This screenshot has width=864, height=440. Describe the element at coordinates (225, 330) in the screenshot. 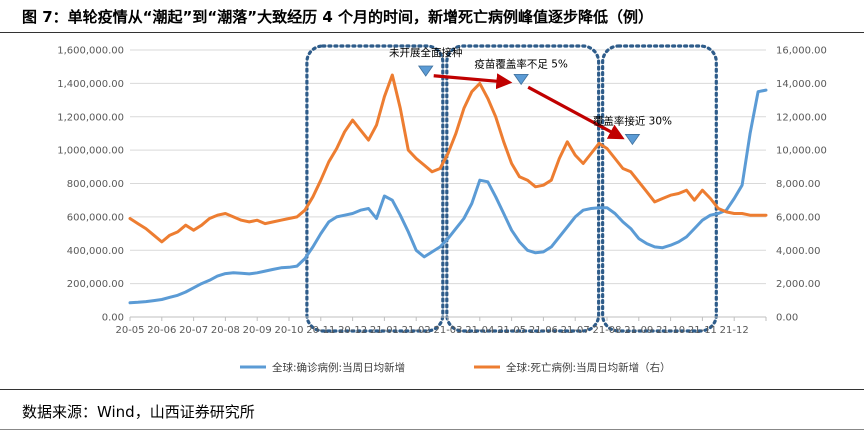

I see `x-tick-label: 20-08` at that location.